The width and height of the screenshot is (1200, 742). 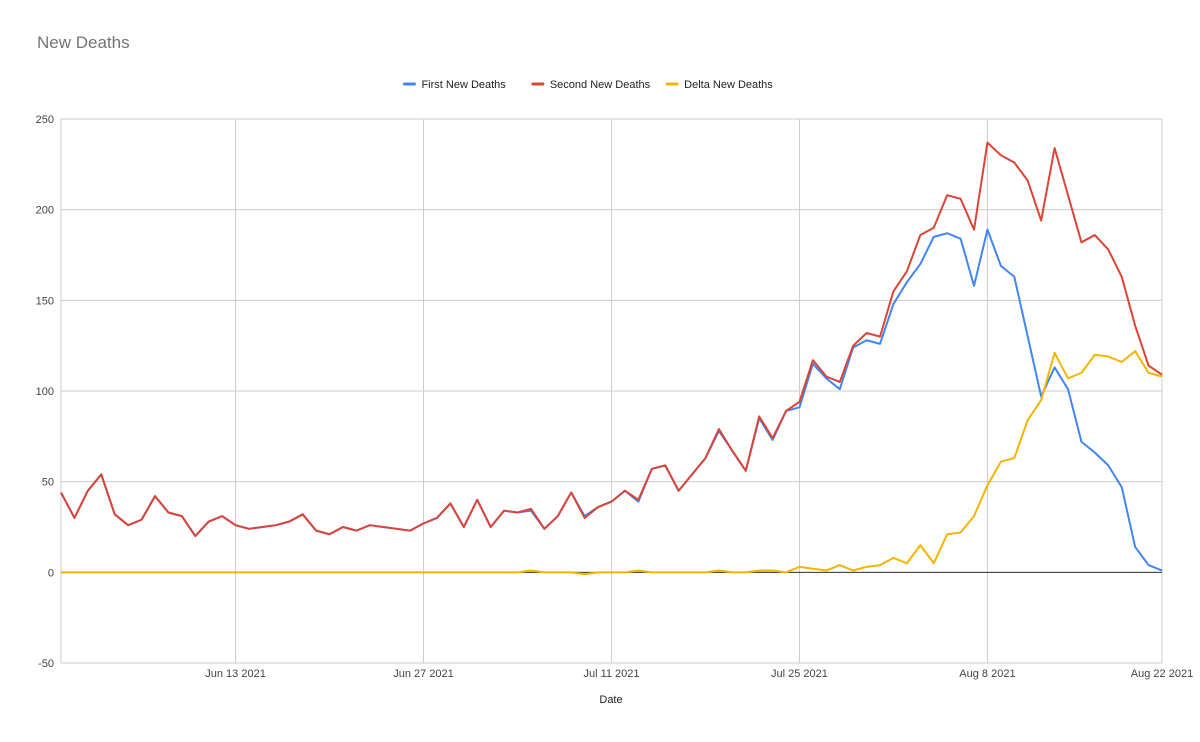 I want to click on legend-item: First New Deaths, so click(x=454, y=85).